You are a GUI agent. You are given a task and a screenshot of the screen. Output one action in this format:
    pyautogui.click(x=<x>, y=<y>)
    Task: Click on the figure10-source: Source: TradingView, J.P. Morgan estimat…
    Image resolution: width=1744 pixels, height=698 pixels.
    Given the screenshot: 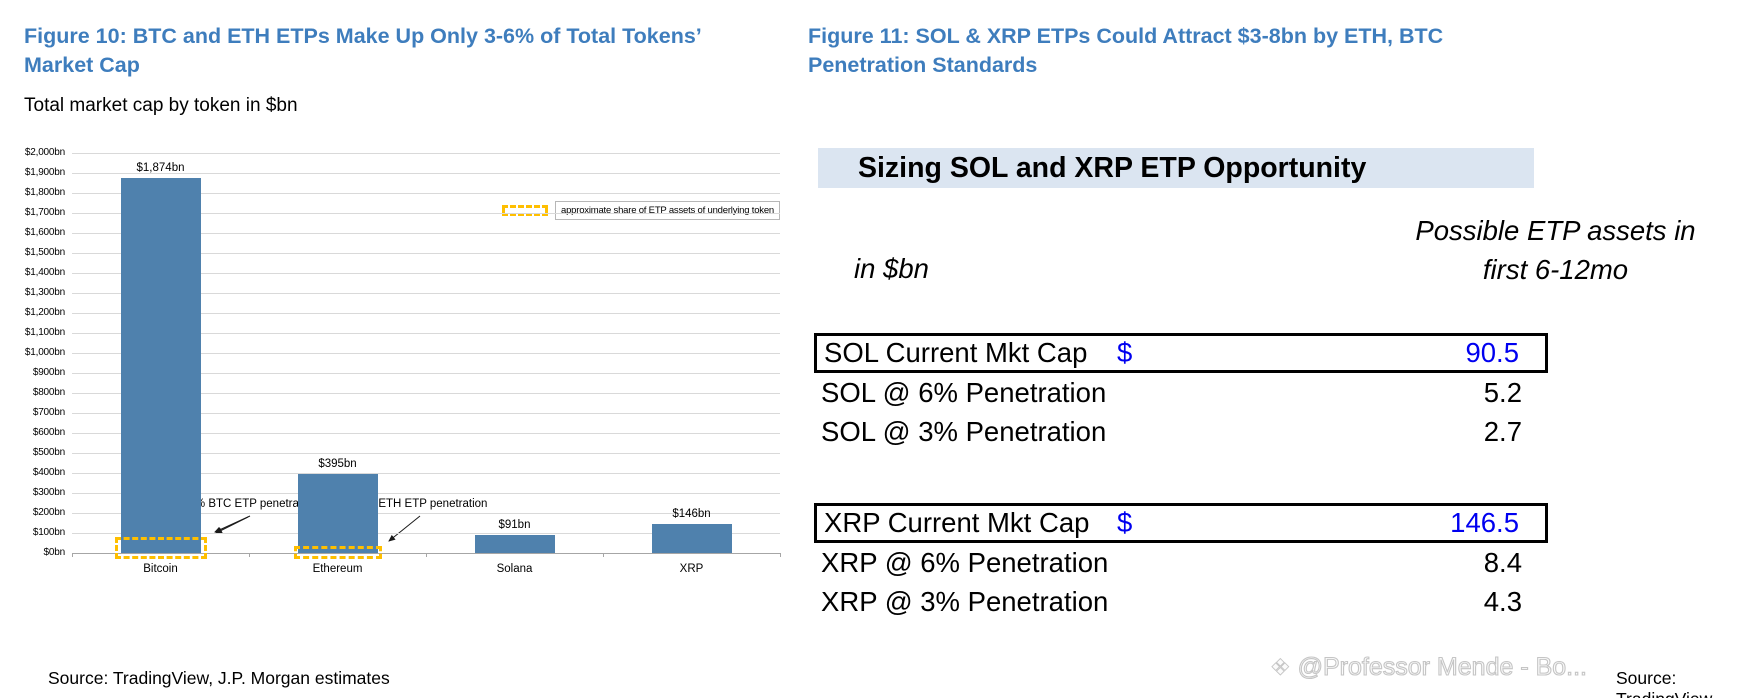 What is the action you would take?
    pyautogui.click(x=219, y=678)
    